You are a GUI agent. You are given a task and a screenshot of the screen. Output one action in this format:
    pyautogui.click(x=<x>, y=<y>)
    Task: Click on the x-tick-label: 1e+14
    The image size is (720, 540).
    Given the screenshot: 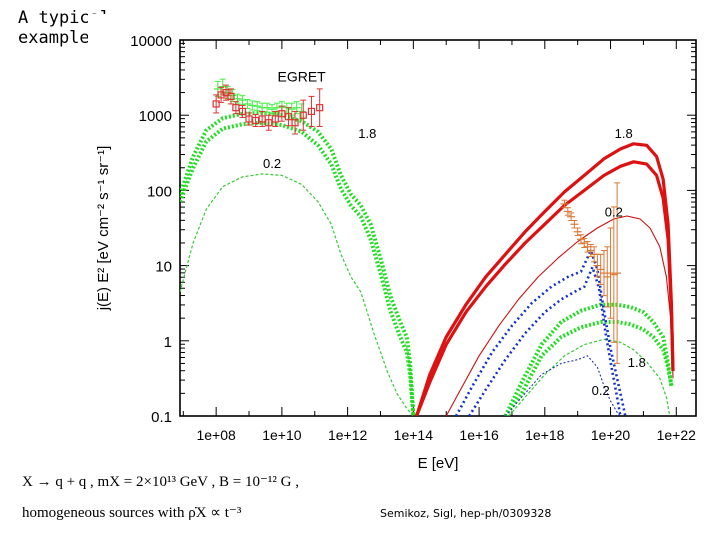 What is the action you would take?
    pyautogui.click(x=414, y=435)
    